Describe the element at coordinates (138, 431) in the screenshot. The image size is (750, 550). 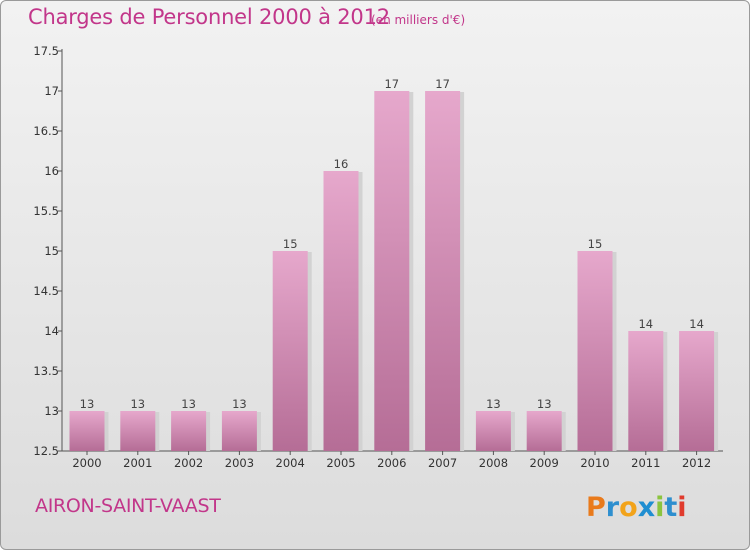
I see `bar-2001` at that location.